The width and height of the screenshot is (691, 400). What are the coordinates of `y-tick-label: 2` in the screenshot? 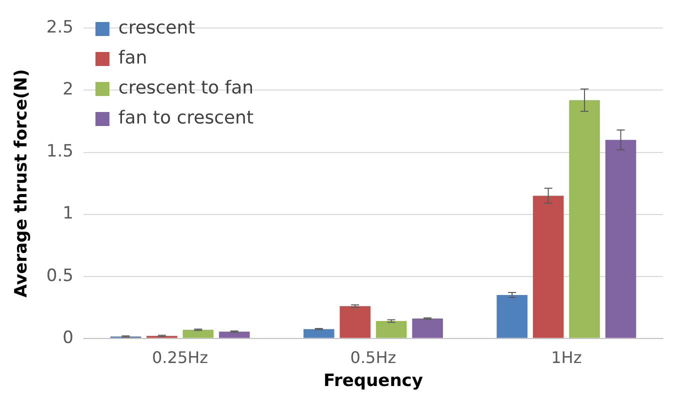 It's located at (68, 90).